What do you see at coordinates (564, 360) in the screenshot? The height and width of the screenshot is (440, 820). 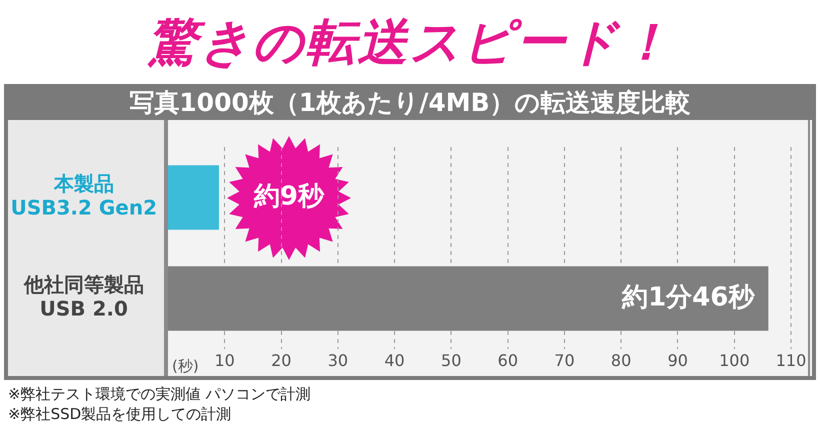 I see `x-tick-label: 70` at bounding box center [564, 360].